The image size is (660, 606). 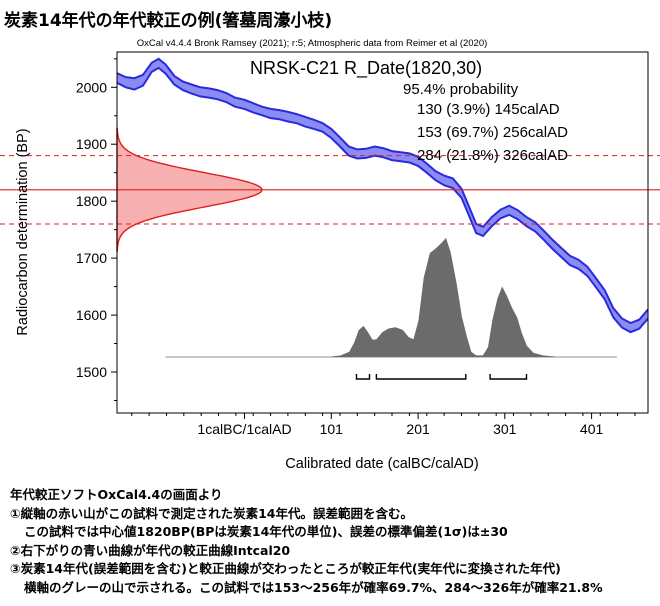 I want to click on calibrated-date-distribution, so click(x=391, y=297).